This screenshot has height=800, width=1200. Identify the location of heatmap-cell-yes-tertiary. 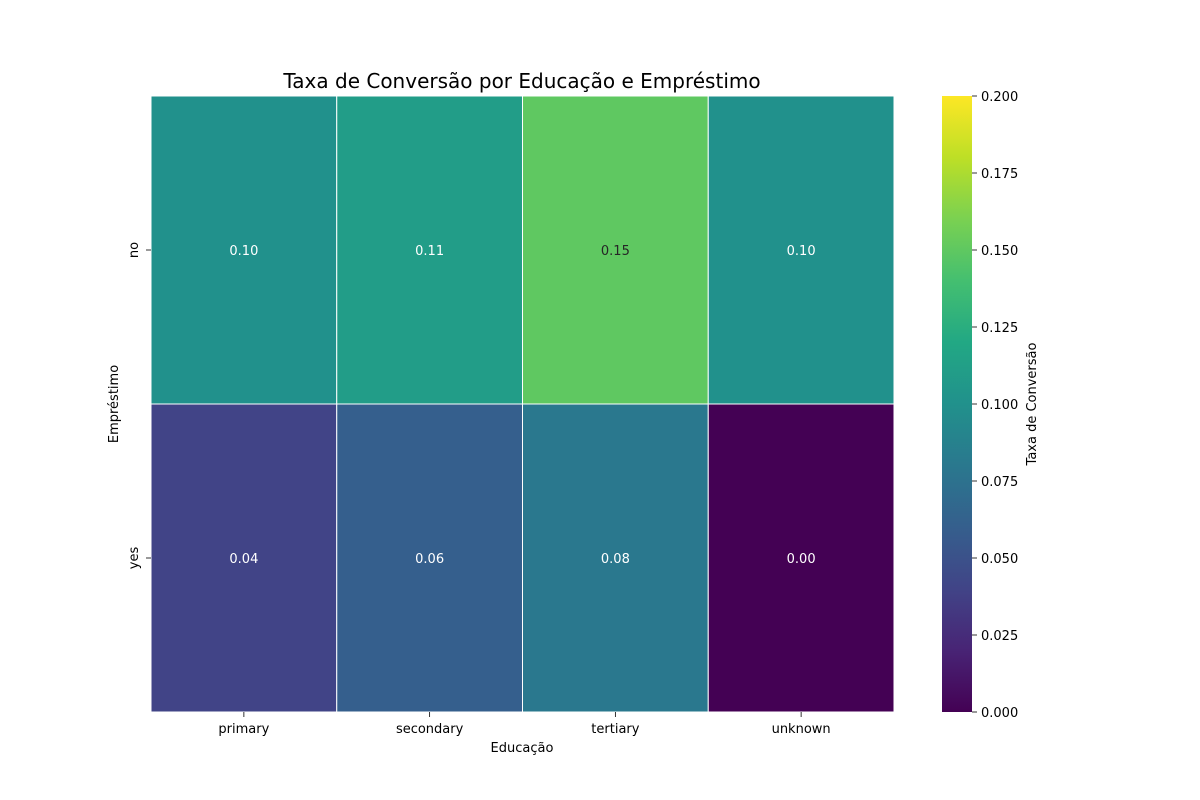
(615, 558).